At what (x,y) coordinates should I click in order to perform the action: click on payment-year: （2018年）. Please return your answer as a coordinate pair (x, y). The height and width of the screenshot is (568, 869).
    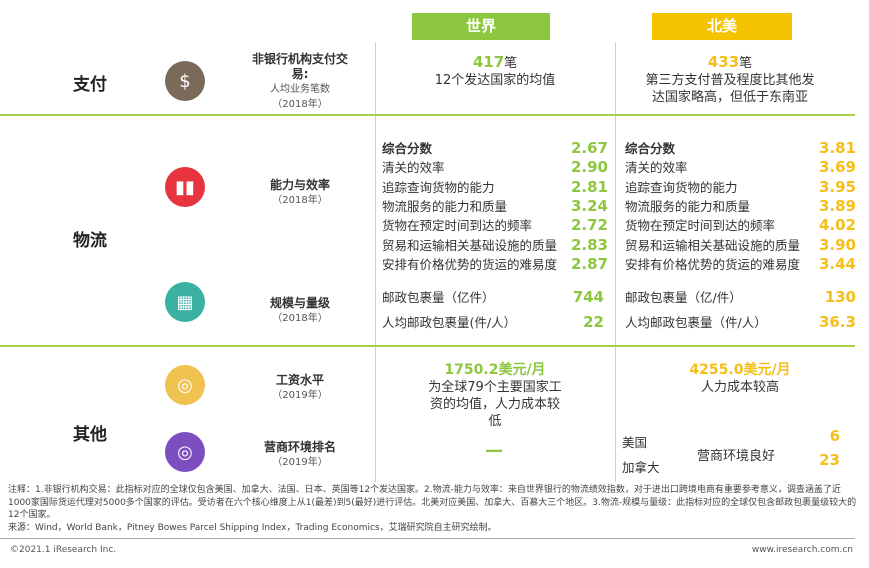
    Looking at the image, I should click on (300, 104).